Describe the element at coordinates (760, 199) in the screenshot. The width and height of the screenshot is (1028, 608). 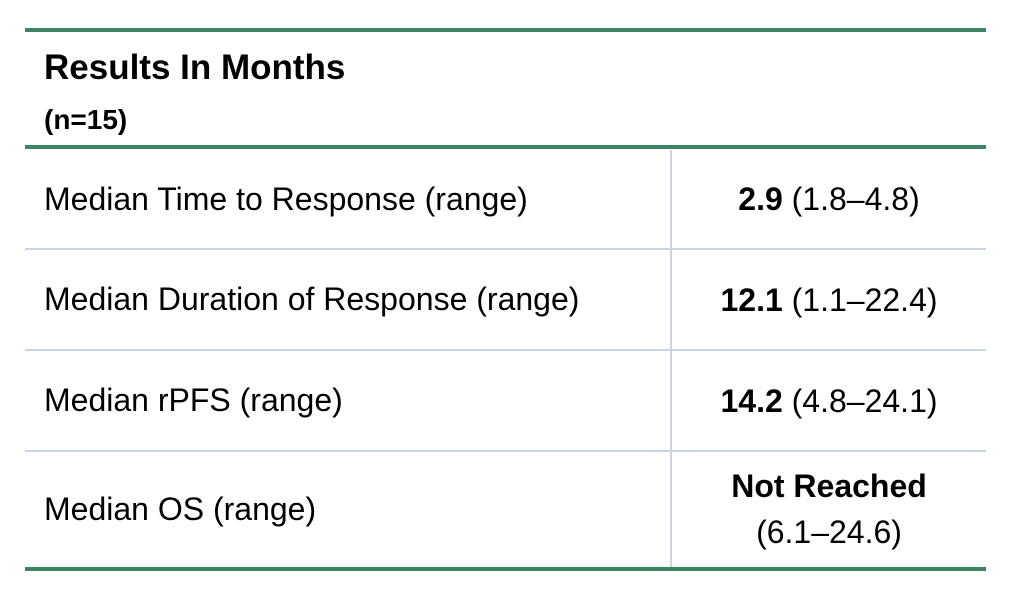
I see `median-value: 2.9` at that location.